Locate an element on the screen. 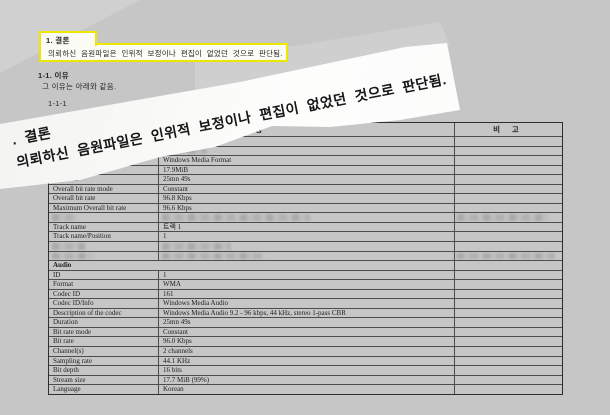  value-cell: Constant is located at coordinates (306, 332).